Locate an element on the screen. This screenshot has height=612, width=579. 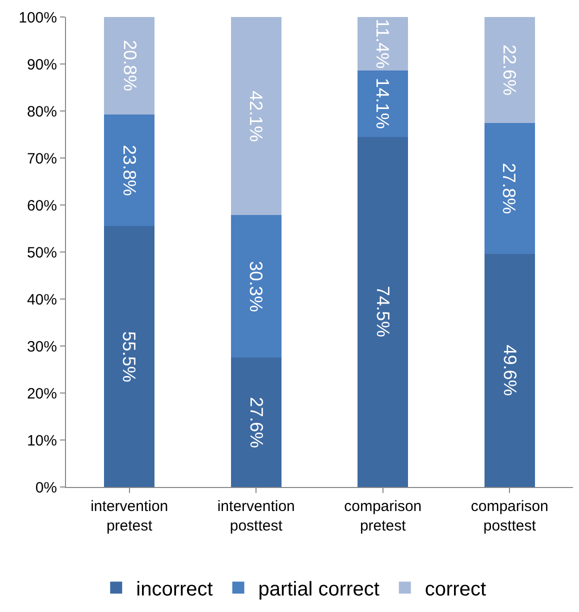
y-tick-label: 70% is located at coordinates (41, 159).